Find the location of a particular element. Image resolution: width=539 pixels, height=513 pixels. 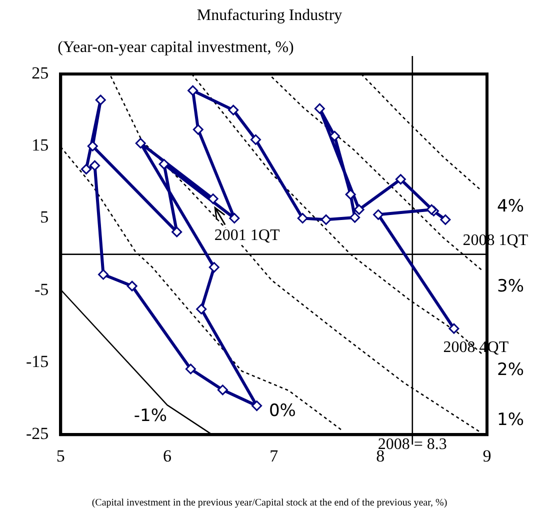

series-label: 1% is located at coordinates (510, 420).